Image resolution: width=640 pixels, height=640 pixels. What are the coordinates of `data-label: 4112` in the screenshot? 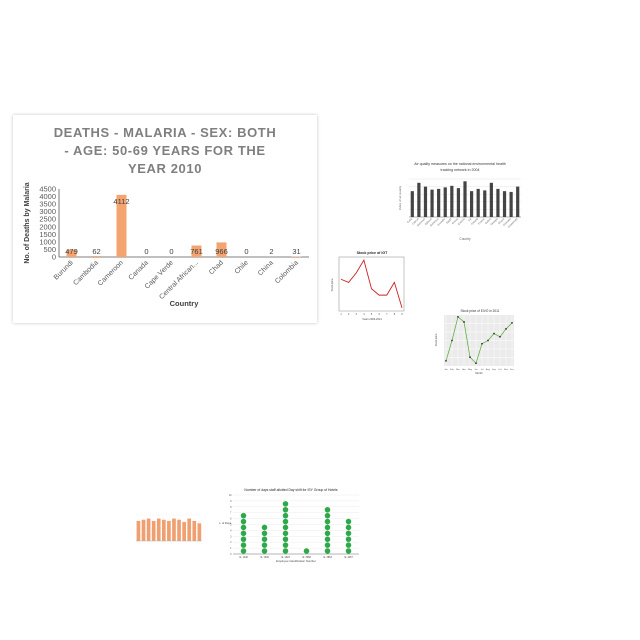 It's located at (121, 201).